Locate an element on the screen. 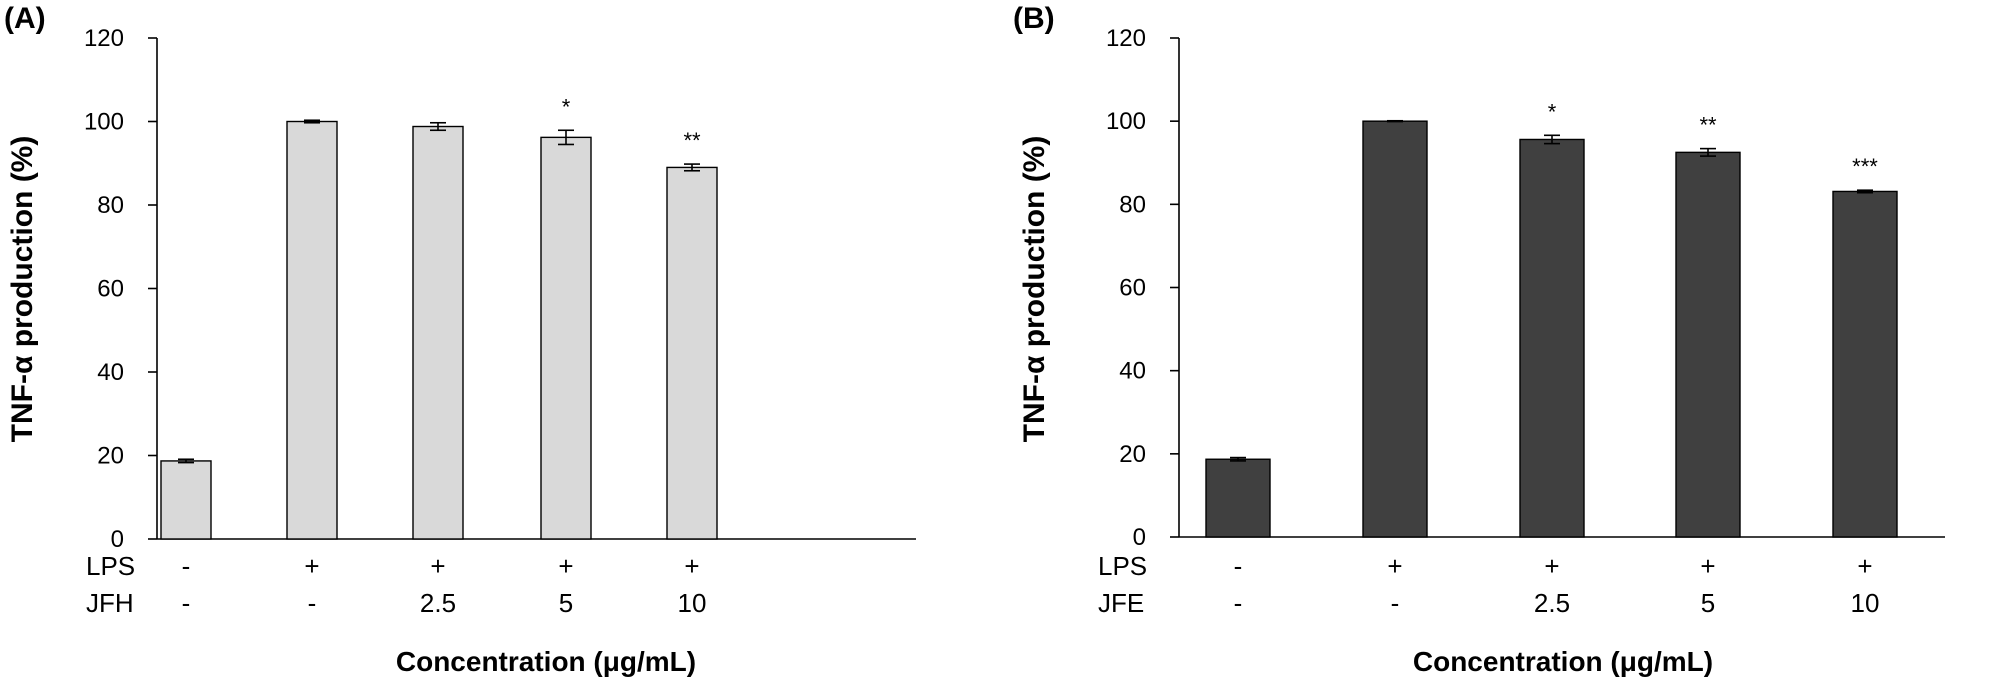  panel-b-y-ticks: 0 20 40 60 80 100 120 is located at coordinates (1142, 288).